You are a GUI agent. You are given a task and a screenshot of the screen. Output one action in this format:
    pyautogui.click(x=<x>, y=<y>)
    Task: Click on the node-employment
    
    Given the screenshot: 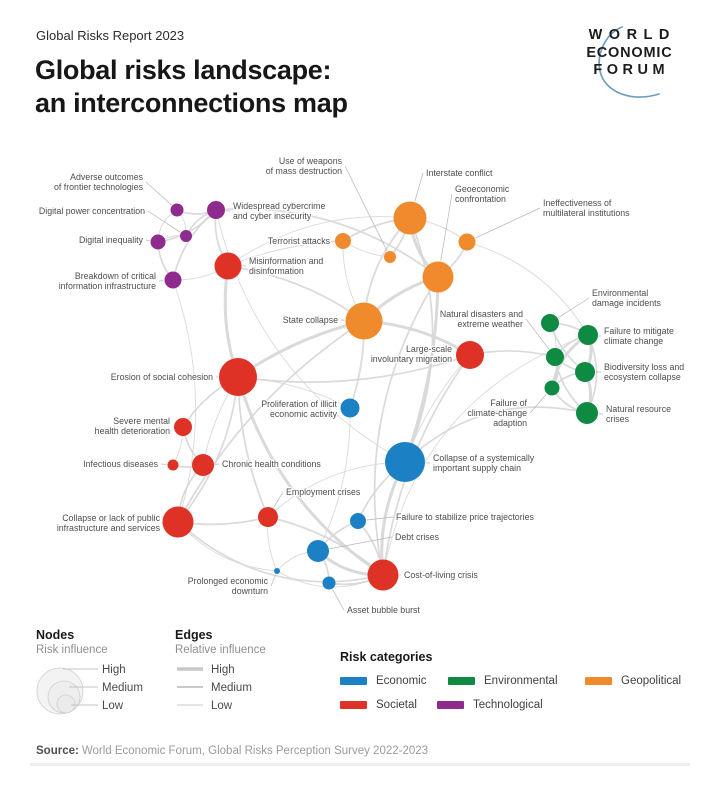 What is the action you would take?
    pyautogui.click(x=268, y=517)
    